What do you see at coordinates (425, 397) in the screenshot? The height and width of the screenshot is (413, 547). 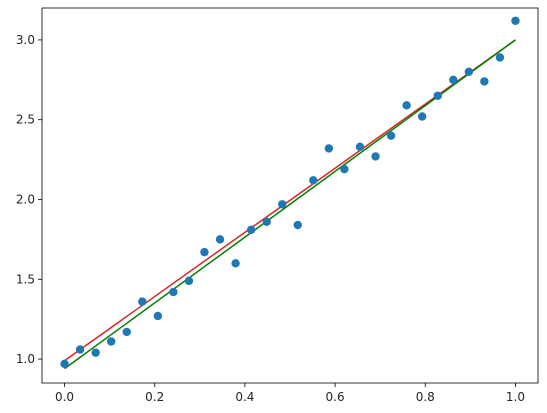 I see `x-tick-label: 0.8` at bounding box center [425, 397].